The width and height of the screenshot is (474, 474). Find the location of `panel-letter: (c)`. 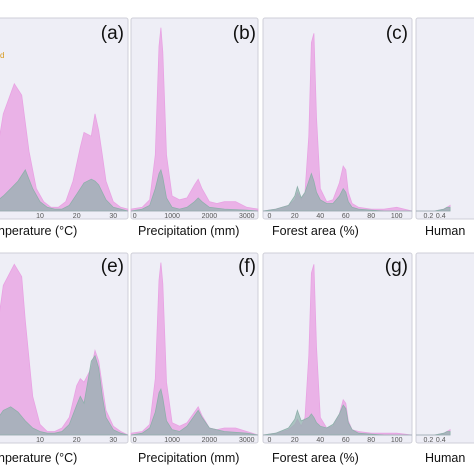

panel-letter: (c) is located at coordinates (397, 33).